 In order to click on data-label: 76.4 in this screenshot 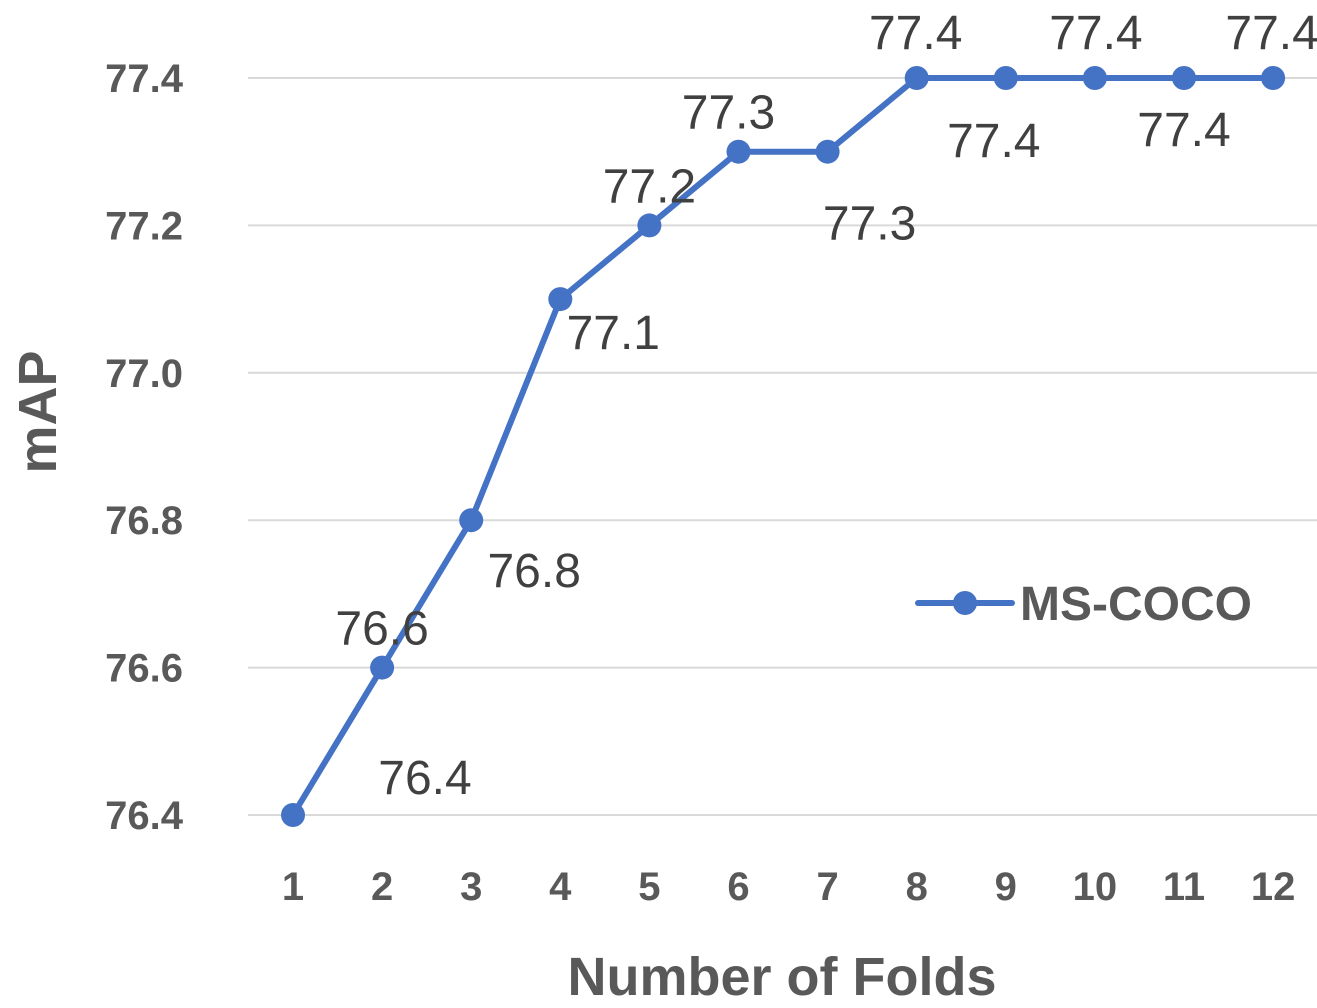, I will do `click(424, 778)`.